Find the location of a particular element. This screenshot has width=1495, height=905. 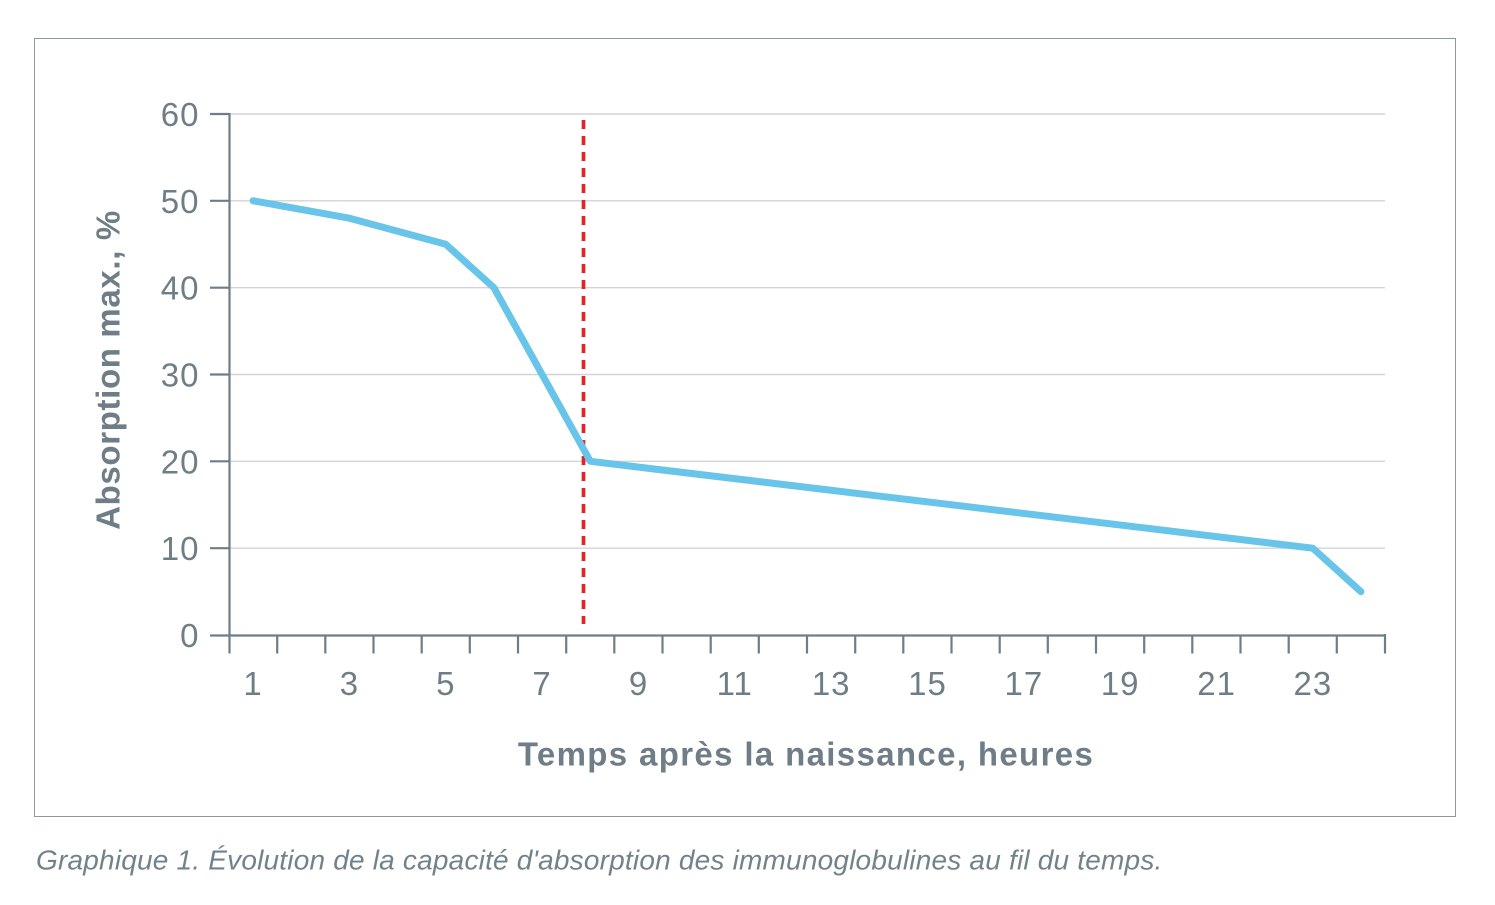

svg-text: 50 is located at coordinates (180, 201).